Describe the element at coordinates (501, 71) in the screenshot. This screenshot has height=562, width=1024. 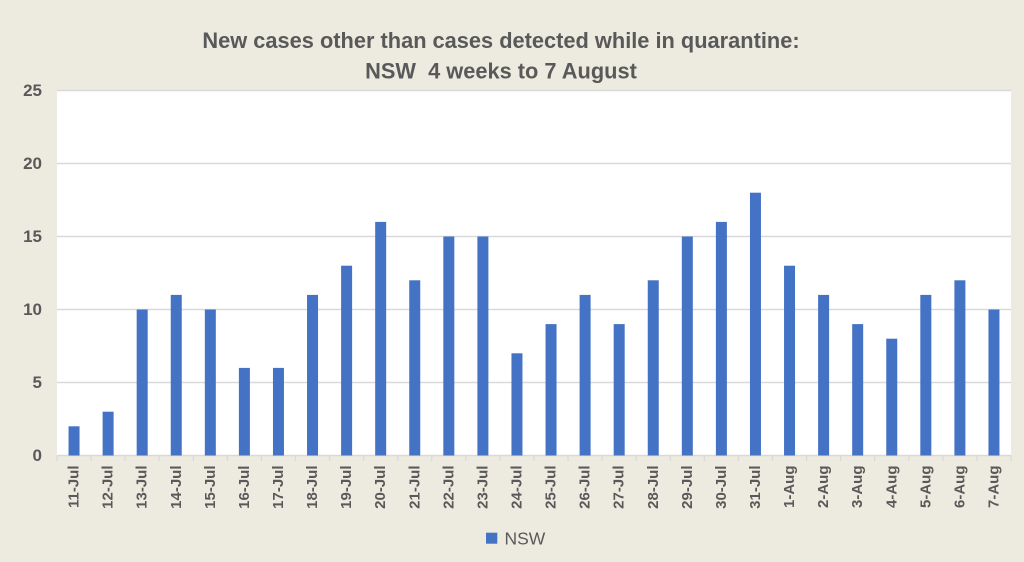
I see `svg-text: NSW 4 weeks to 7 August` at that location.